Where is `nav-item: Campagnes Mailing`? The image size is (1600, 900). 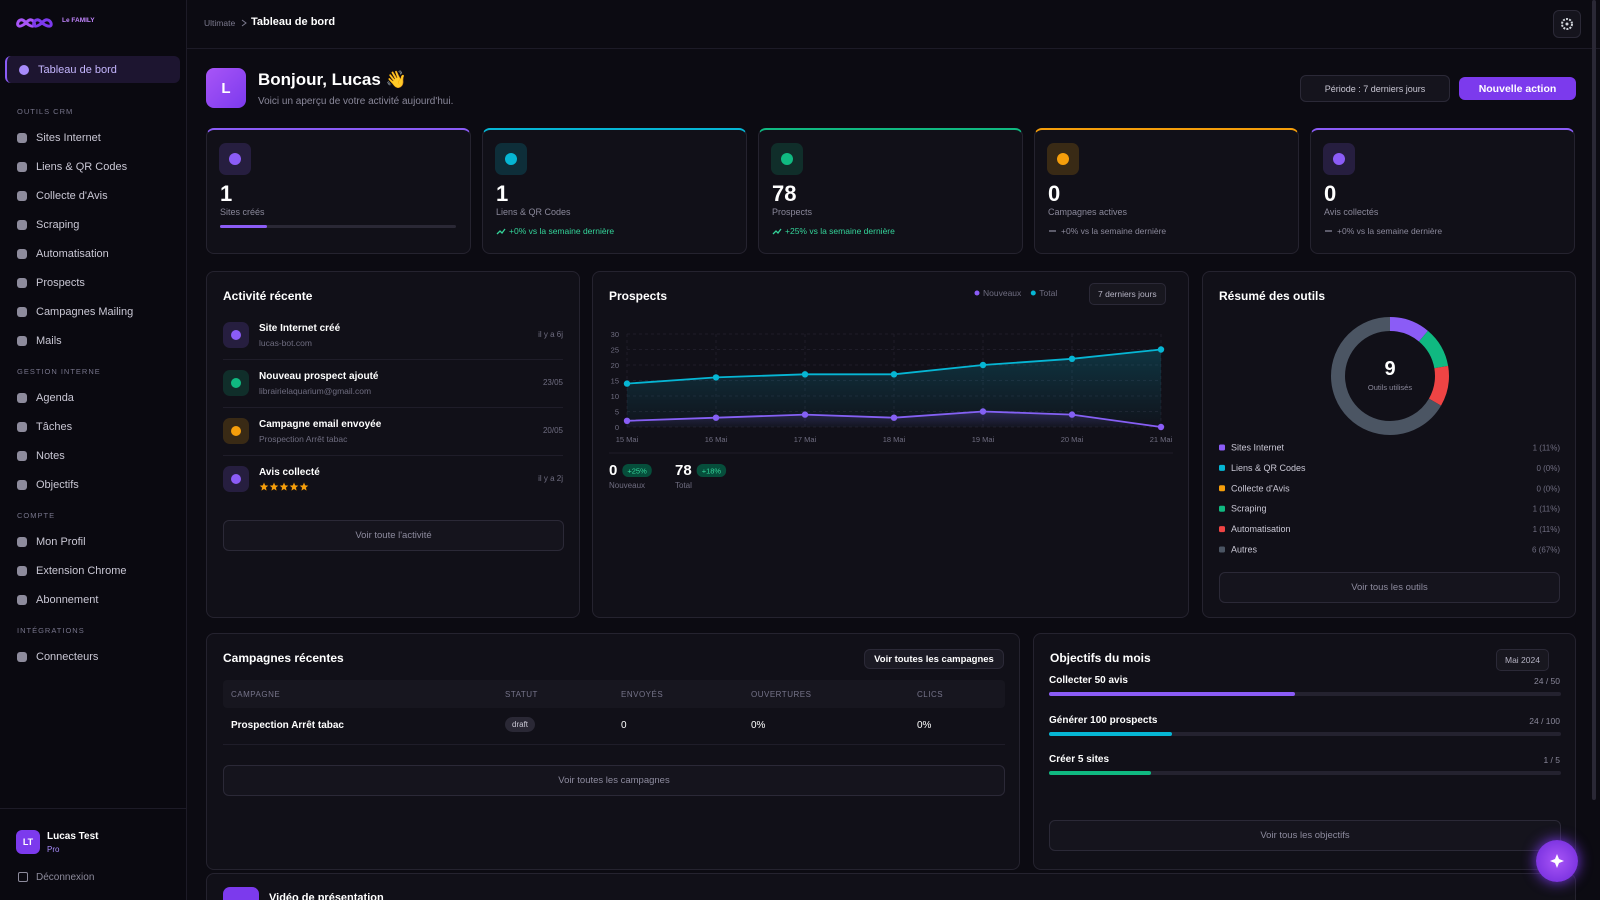
nav-item: Campagnes Mailing is located at coordinates (92, 311).